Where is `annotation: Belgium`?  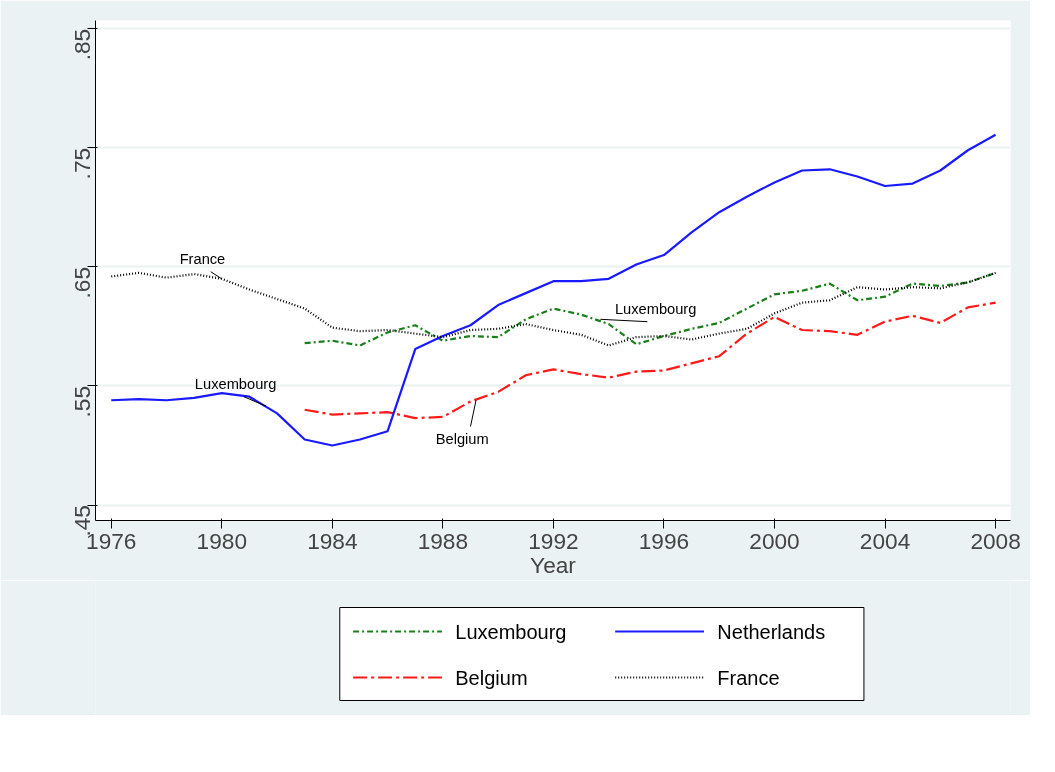 annotation: Belgium is located at coordinates (462, 439).